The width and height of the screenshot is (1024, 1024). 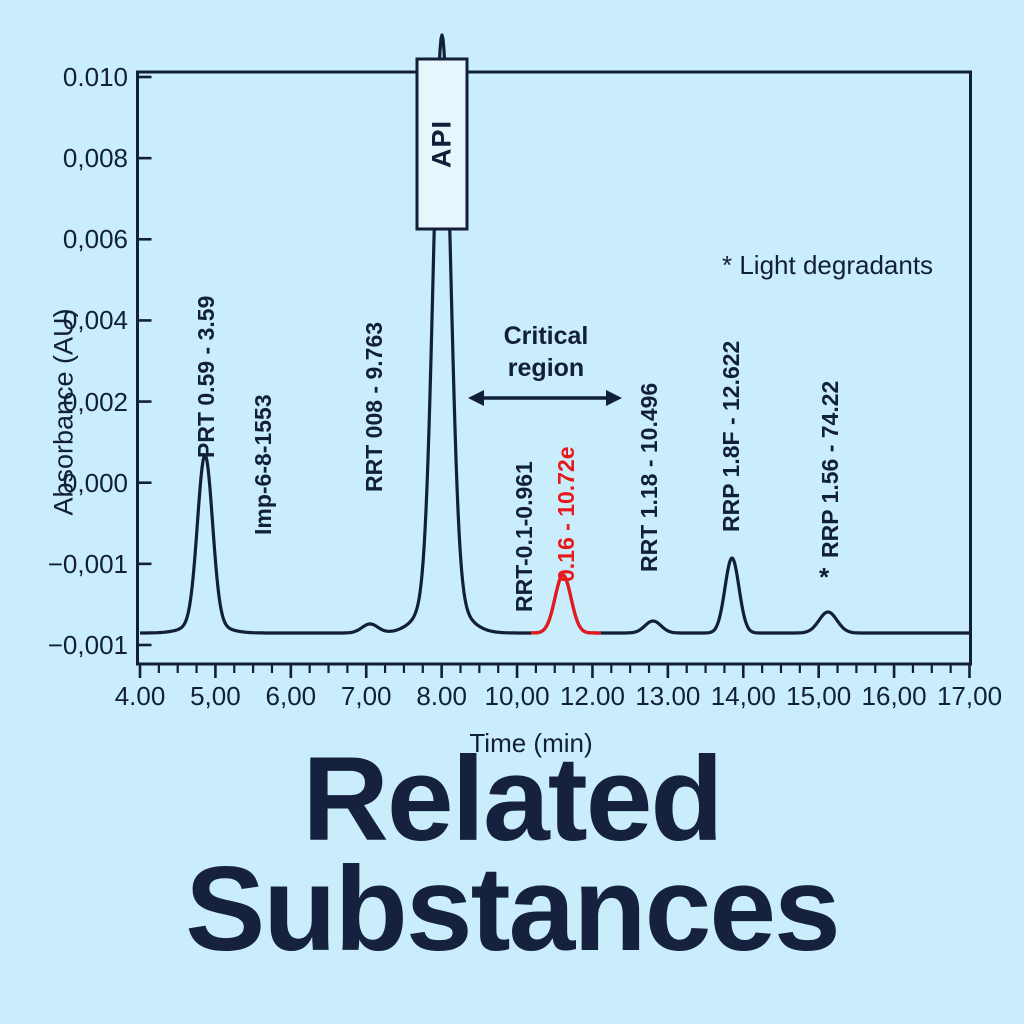 I want to click on api-box-label: API, so click(x=441, y=144).